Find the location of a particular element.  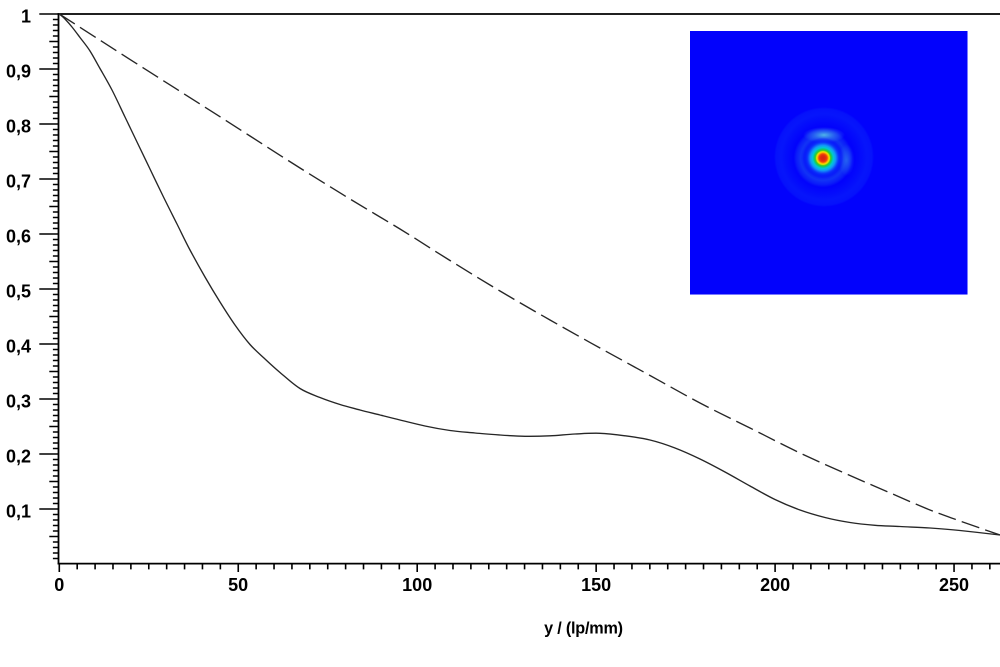

svg-text: 0,2 is located at coordinates (18, 457).